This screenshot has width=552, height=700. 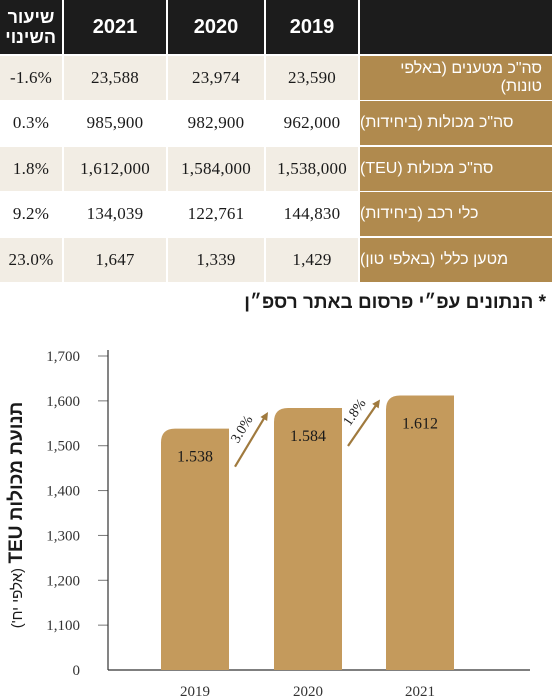 I want to click on cell-2019: 1,429, so click(x=312, y=260).